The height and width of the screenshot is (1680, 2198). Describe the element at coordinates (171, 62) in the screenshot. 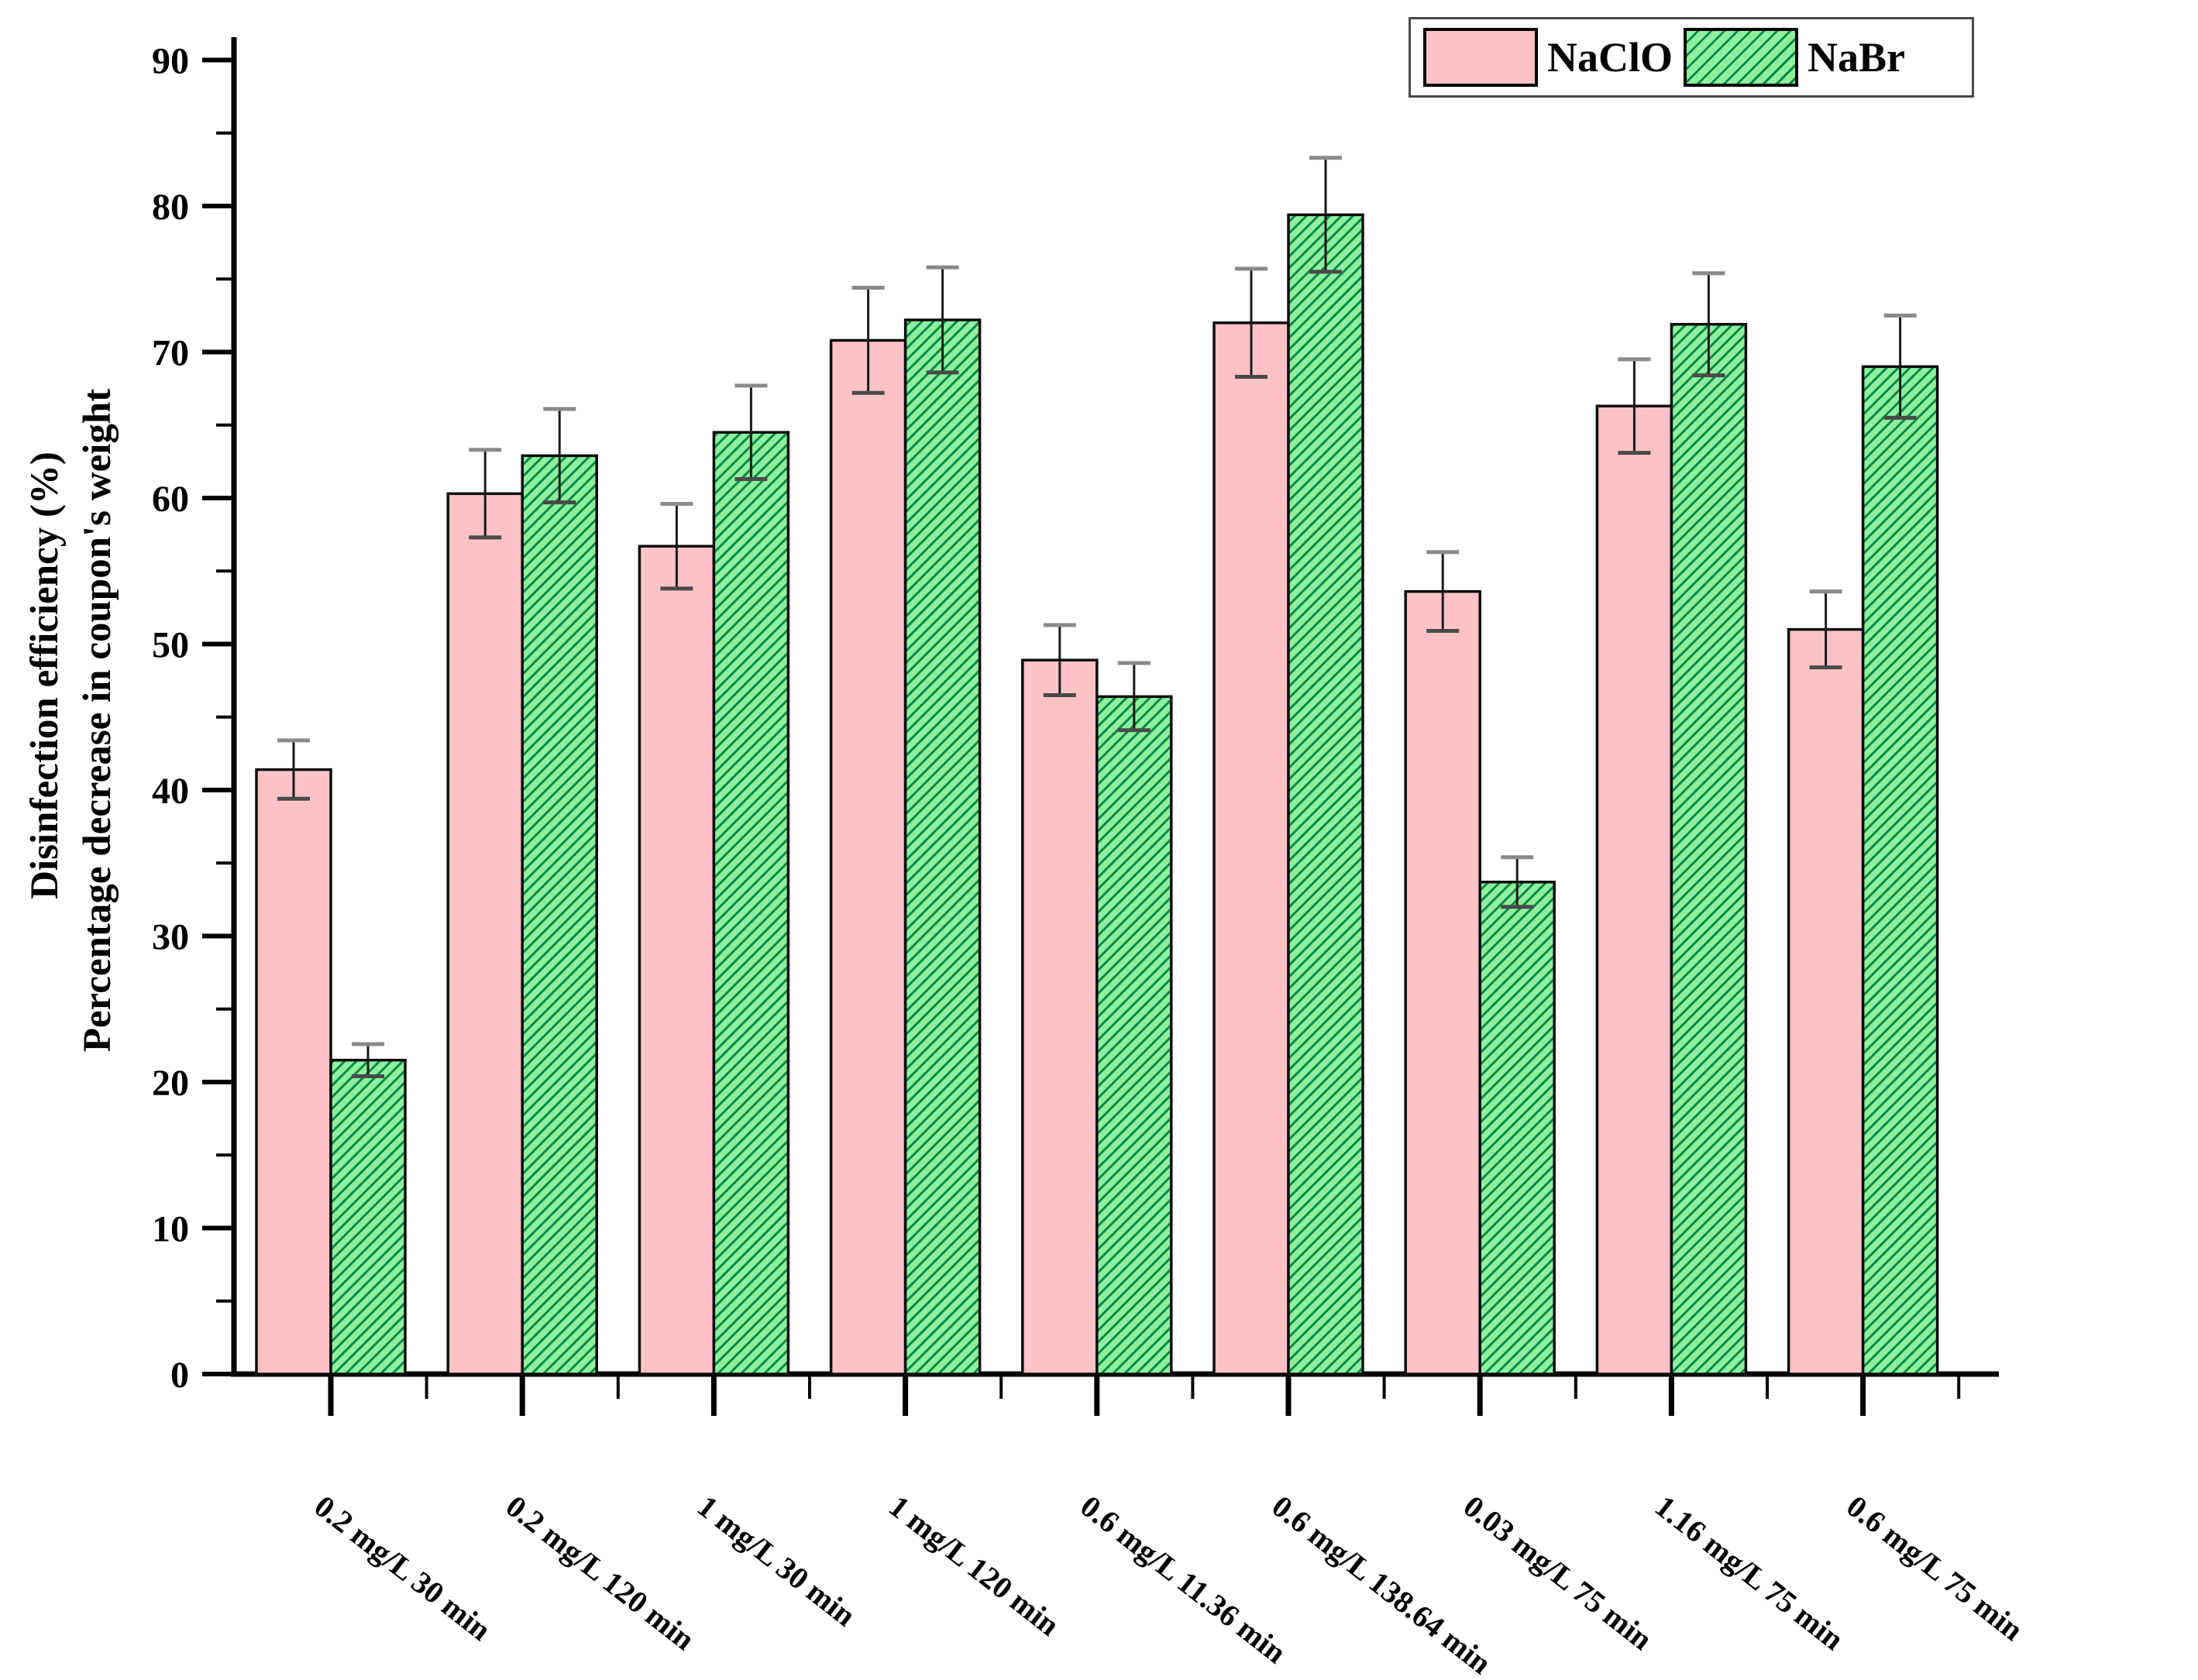

I see `y-tick-label: 90` at that location.